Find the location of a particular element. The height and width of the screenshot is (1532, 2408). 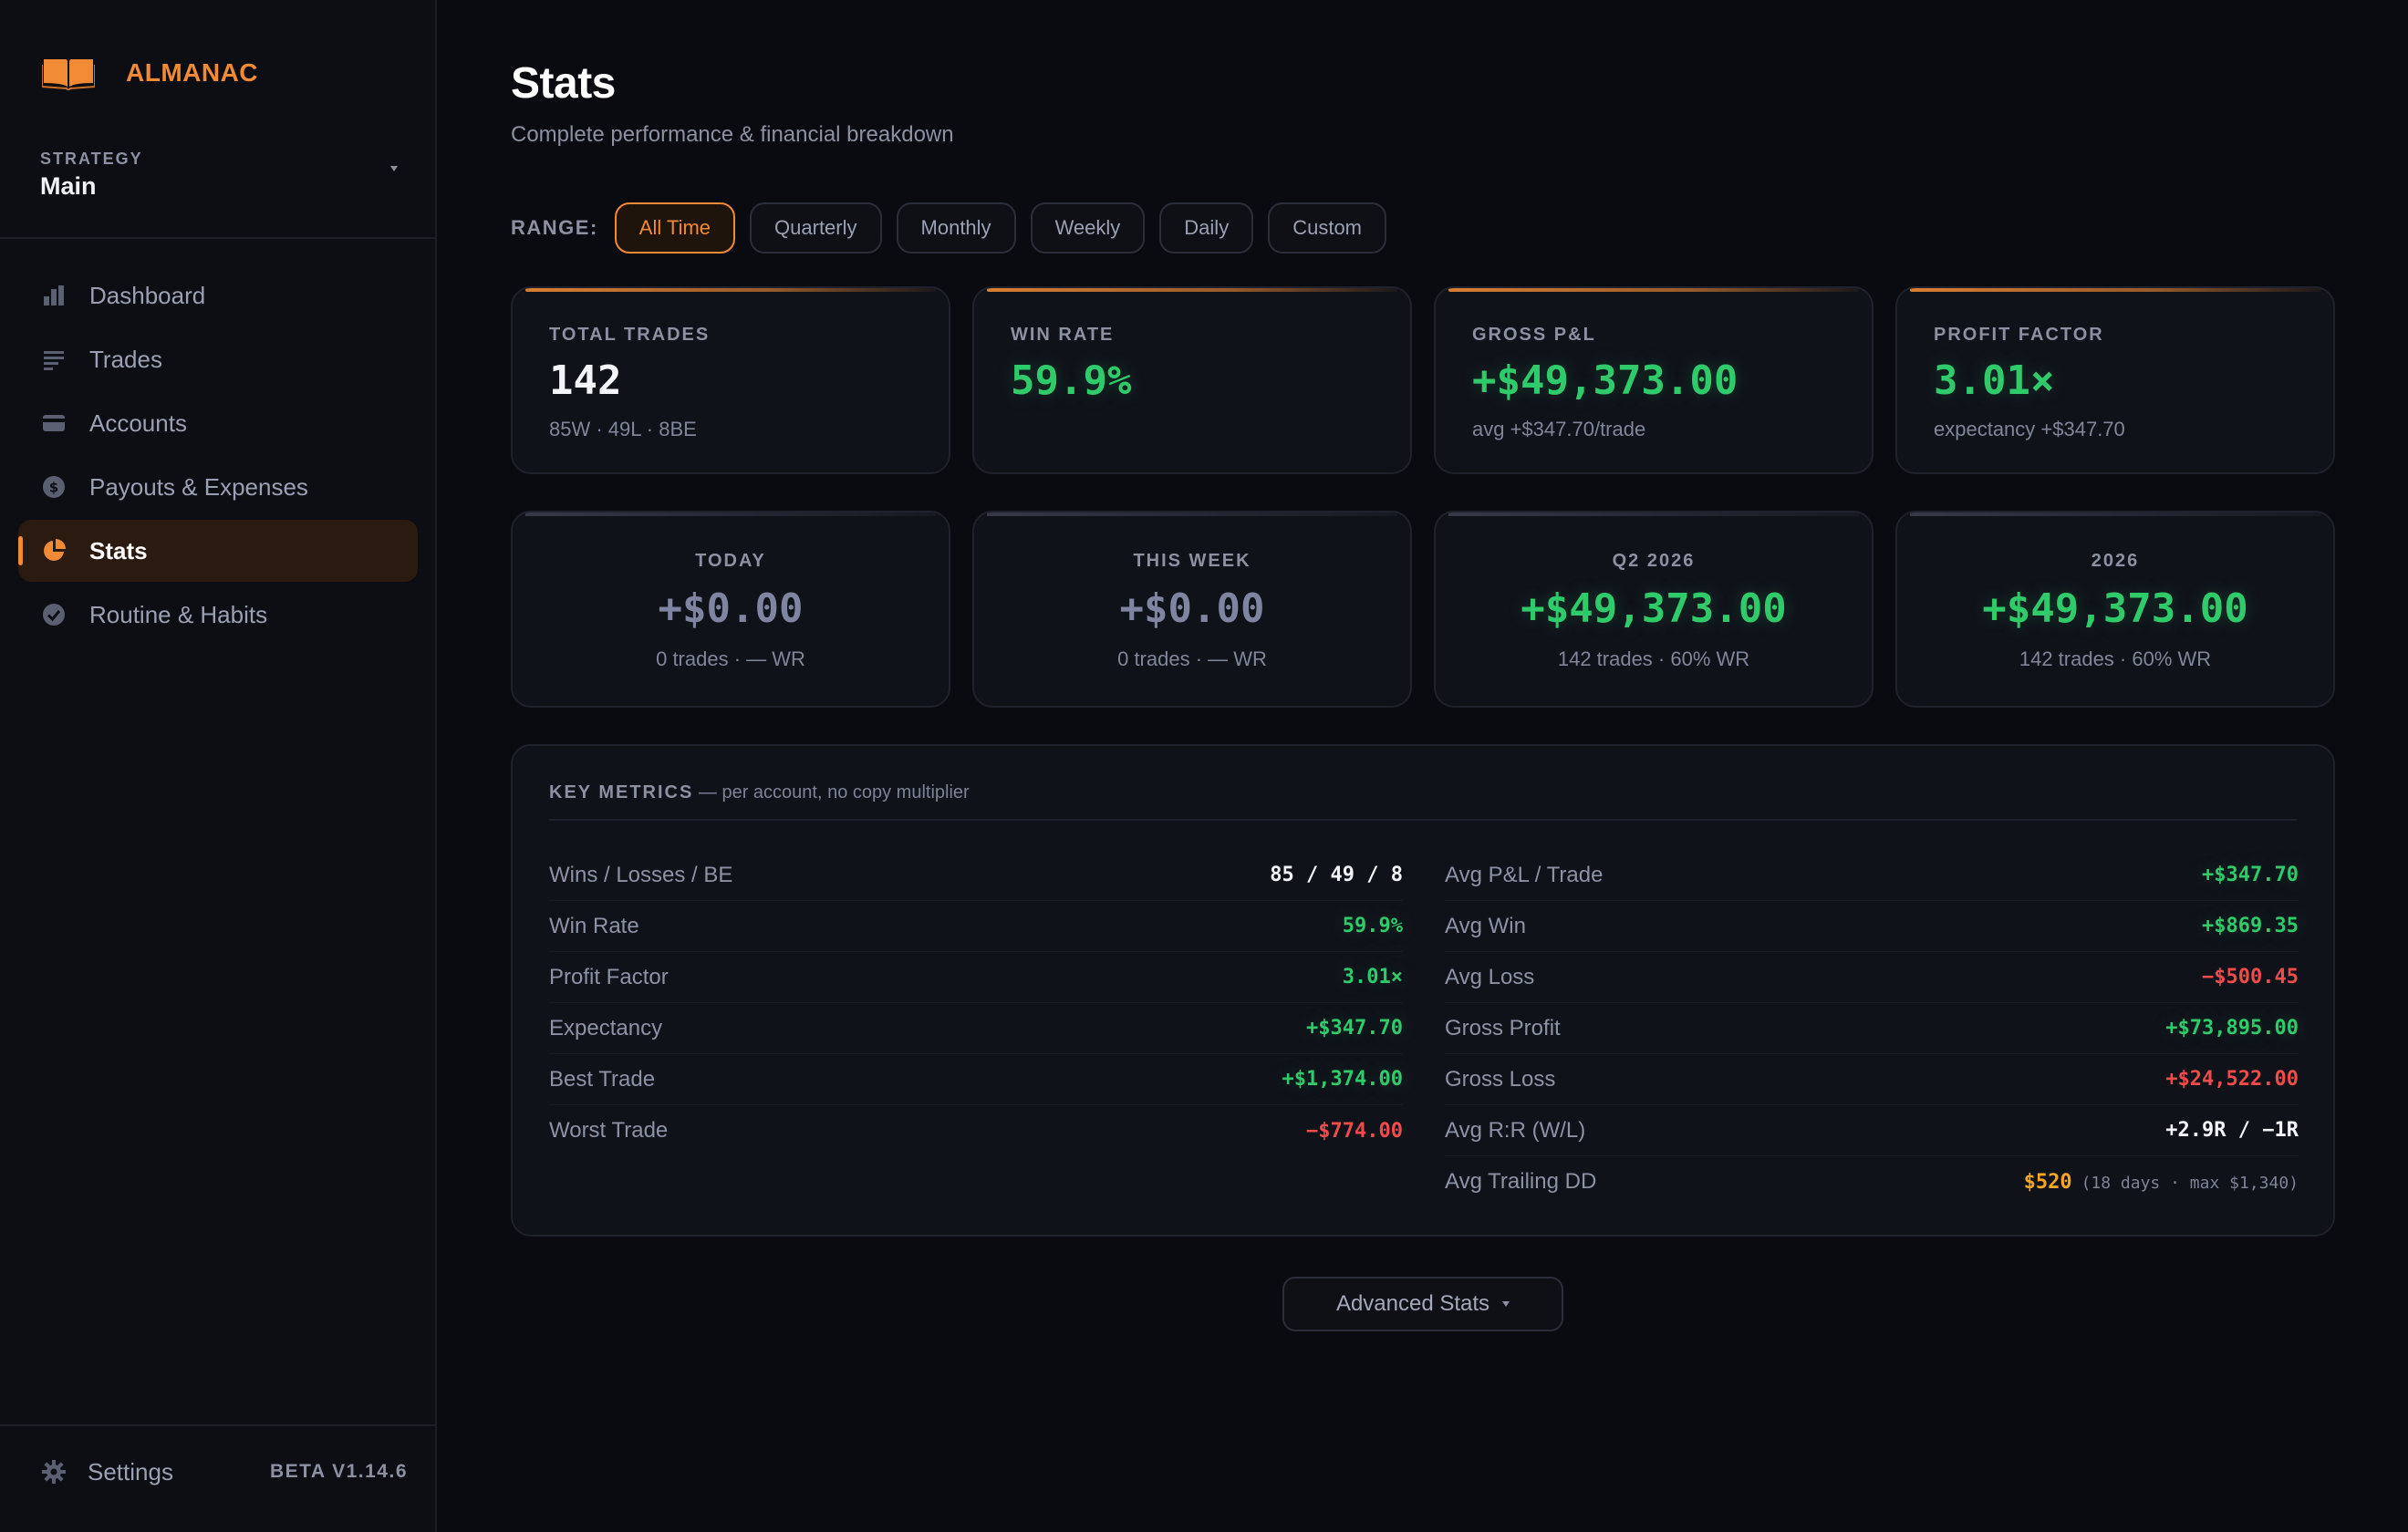

key-metrics-note: — per account, no copy multiplier is located at coordinates (834, 792).